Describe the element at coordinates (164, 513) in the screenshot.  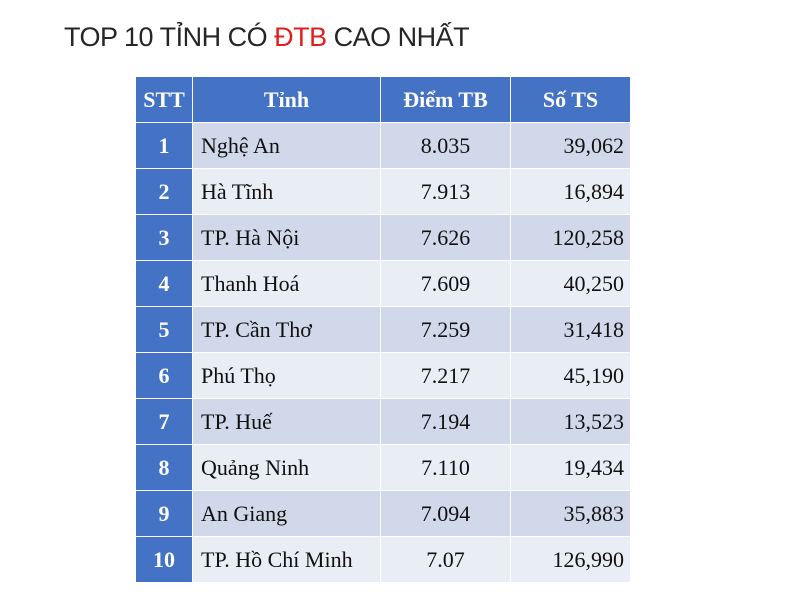
I see `cell-stt: 9` at that location.